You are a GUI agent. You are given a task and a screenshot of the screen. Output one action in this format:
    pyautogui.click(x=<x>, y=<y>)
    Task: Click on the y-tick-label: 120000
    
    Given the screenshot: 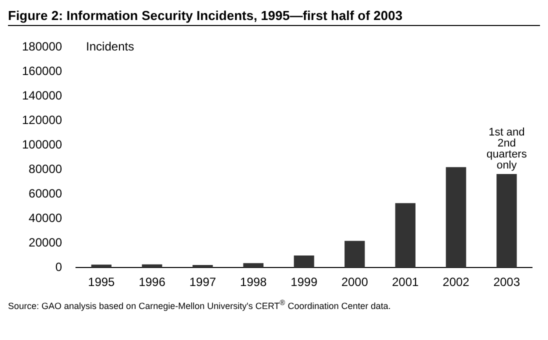 What is the action you would take?
    pyautogui.click(x=42, y=119)
    